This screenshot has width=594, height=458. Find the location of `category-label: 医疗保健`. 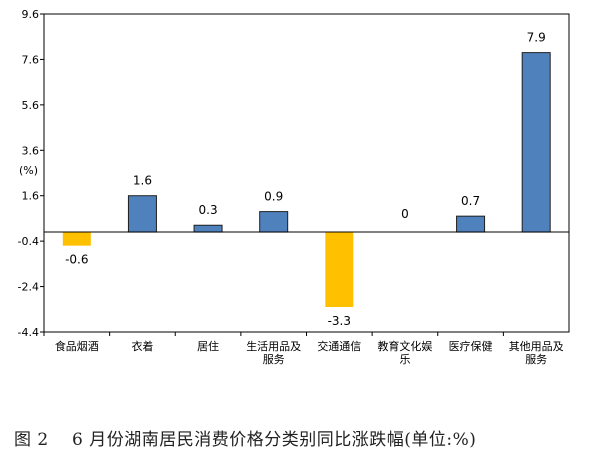

category-label: 医疗保健 is located at coordinates (471, 346).